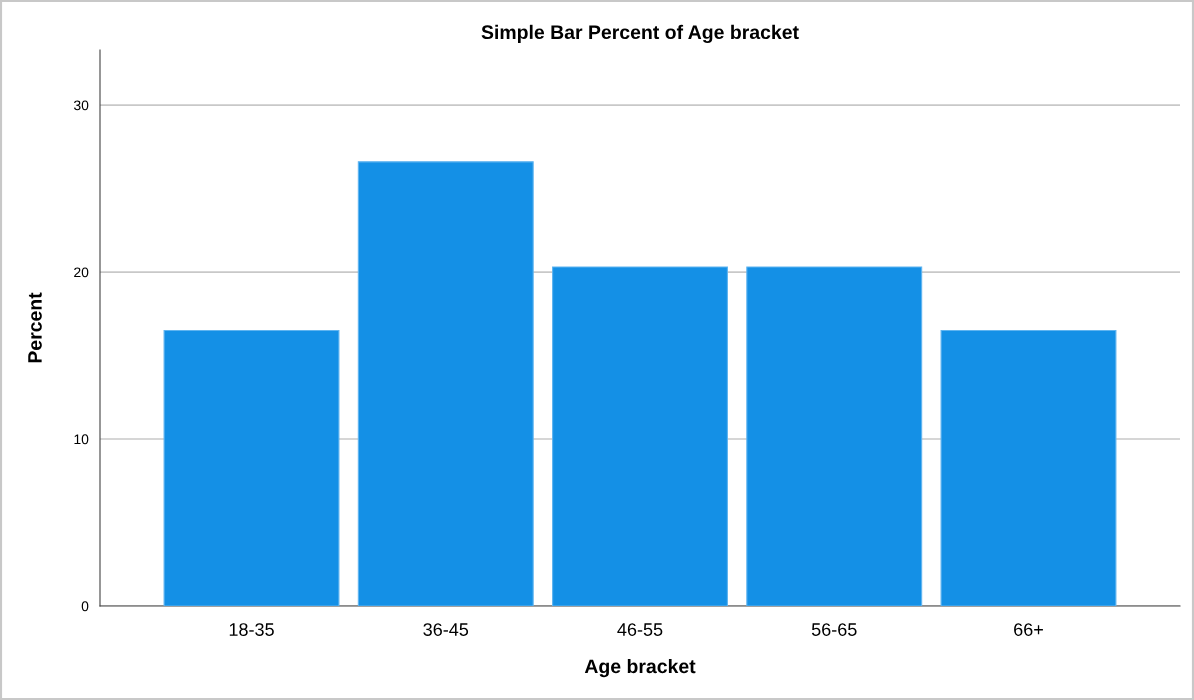 The width and height of the screenshot is (1194, 700). What do you see at coordinates (640, 629) in the screenshot?
I see `x-tick-label: 46-55` at bounding box center [640, 629].